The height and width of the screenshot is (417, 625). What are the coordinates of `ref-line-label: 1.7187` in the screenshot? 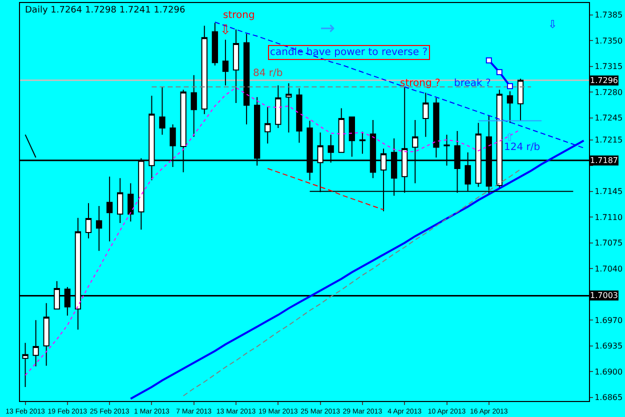 It's located at (604, 160).